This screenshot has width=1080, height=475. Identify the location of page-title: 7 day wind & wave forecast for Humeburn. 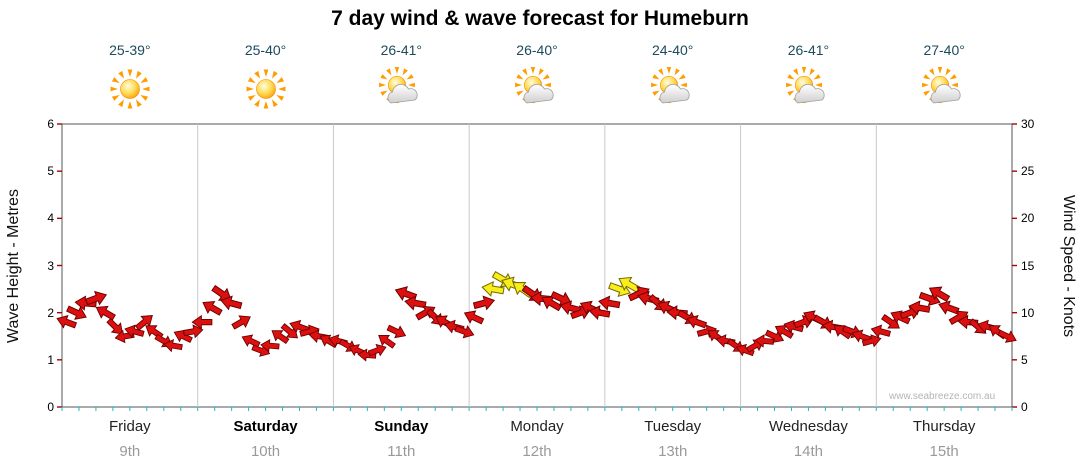
(540, 18).